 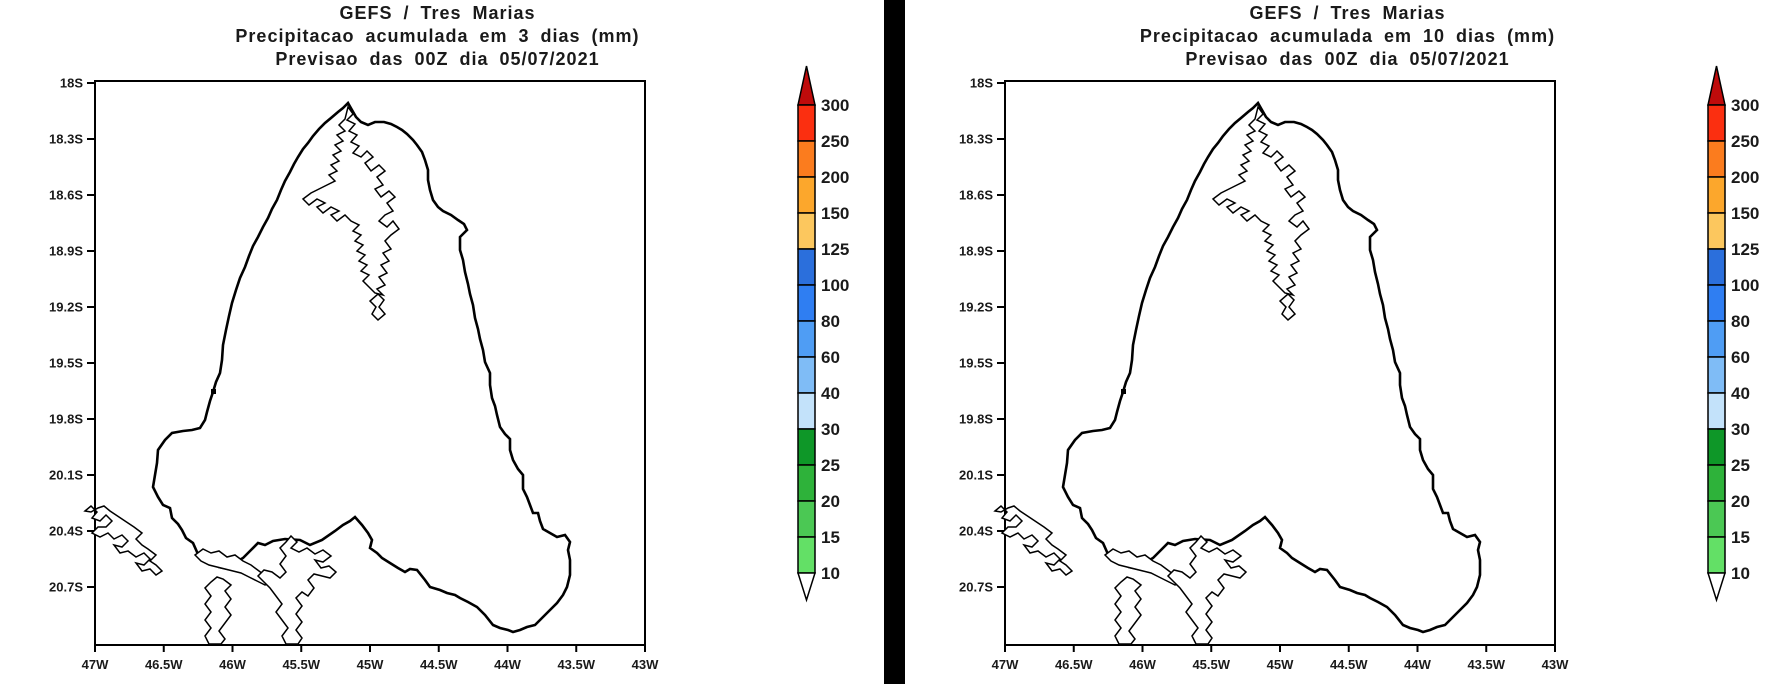 I want to click on colorbar-label: 20, so click(x=1740, y=501).